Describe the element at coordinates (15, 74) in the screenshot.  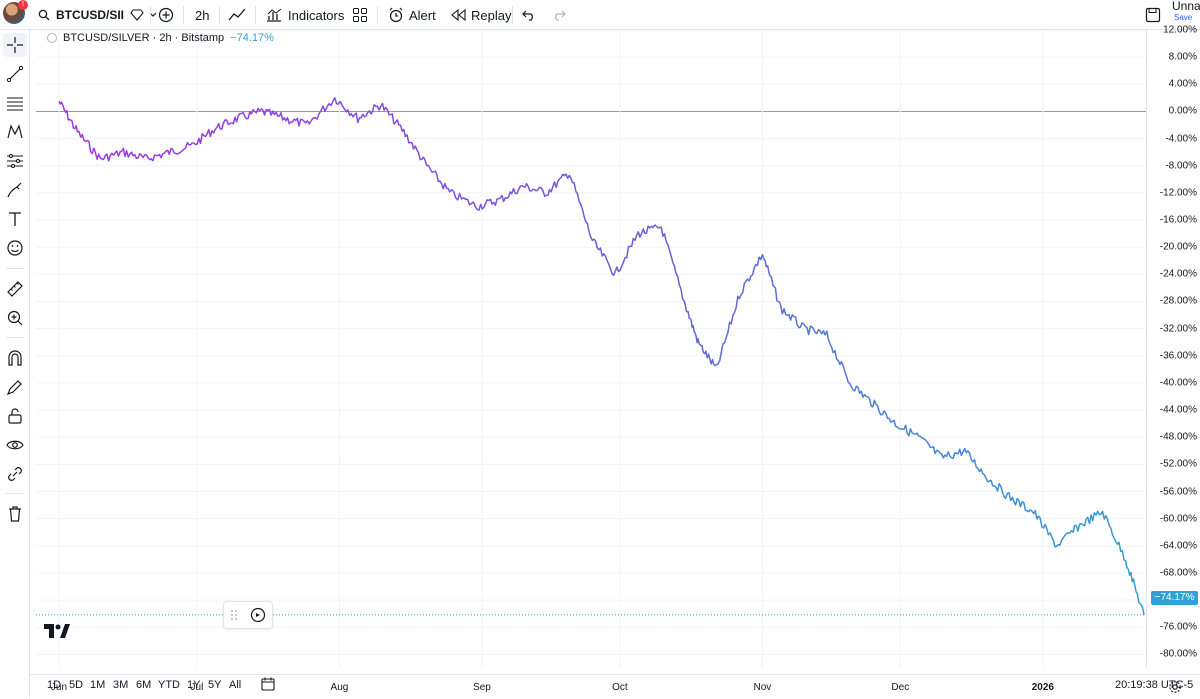
I see `trend-line-tool` at that location.